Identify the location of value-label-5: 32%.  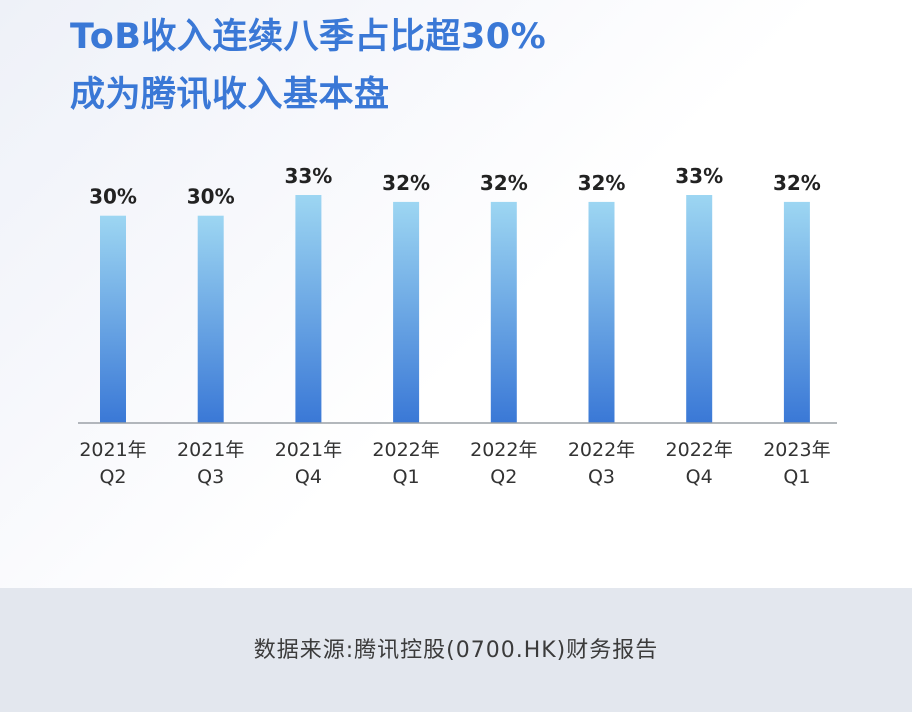
(602, 183).